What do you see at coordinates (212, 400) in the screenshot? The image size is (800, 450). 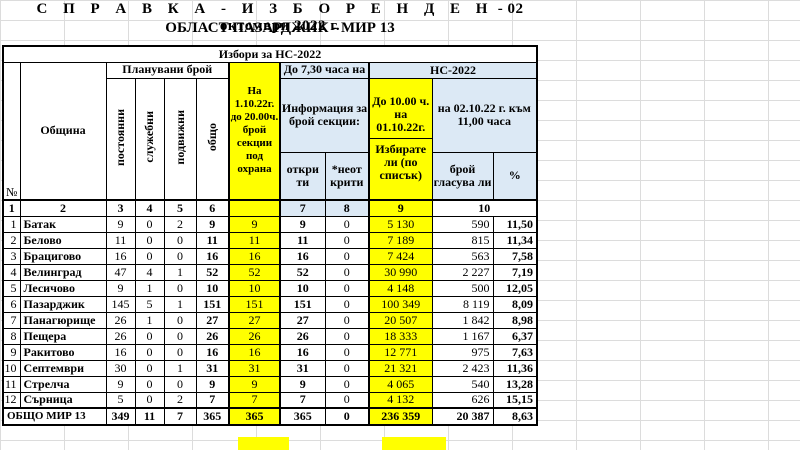 I see `cell-tot: 7` at bounding box center [212, 400].